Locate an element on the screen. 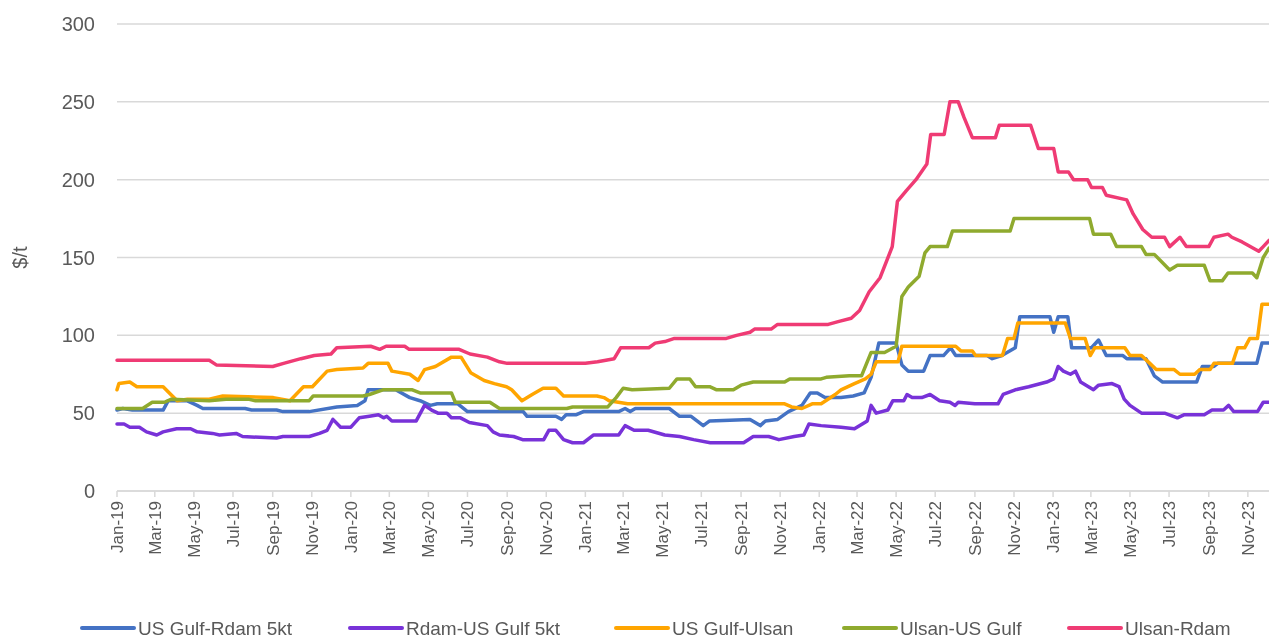 The image size is (1269, 638). x-tick-label: Sep-21 is located at coordinates (742, 528).